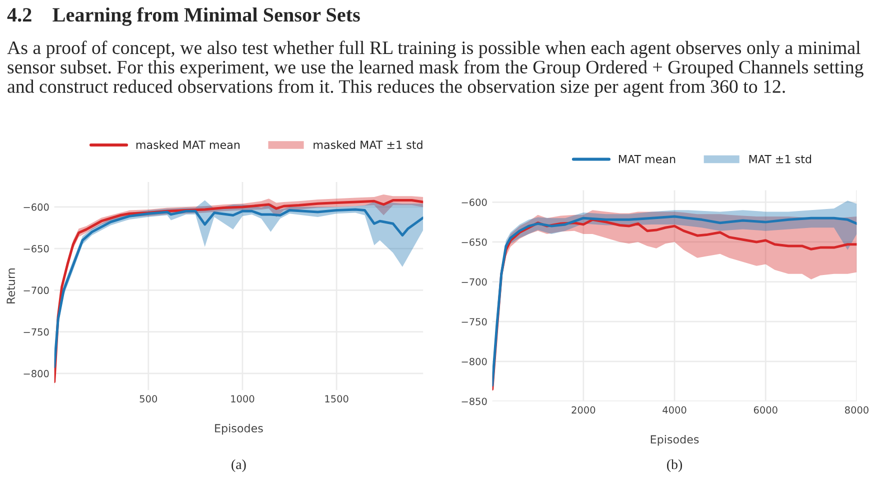 The height and width of the screenshot is (484, 876). Describe the element at coordinates (336, 398) in the screenshot. I see `x-tick-label: 1500` at that location.